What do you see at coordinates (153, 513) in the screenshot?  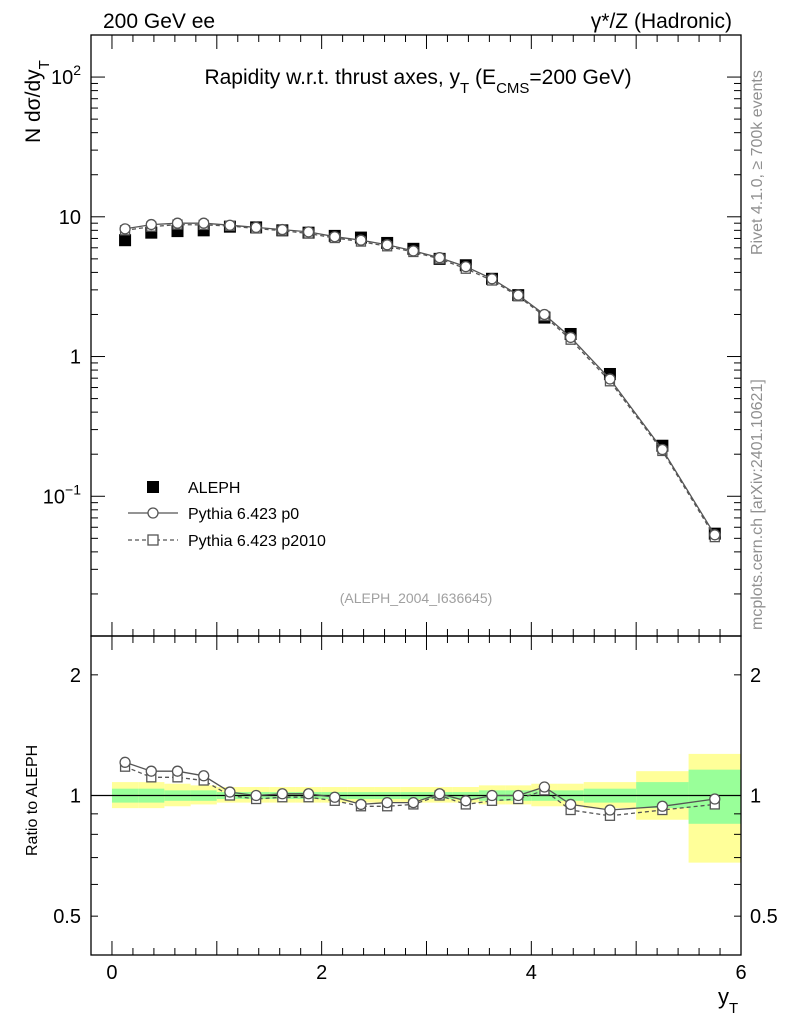 I see `legend-marker-pythia-p0` at bounding box center [153, 513].